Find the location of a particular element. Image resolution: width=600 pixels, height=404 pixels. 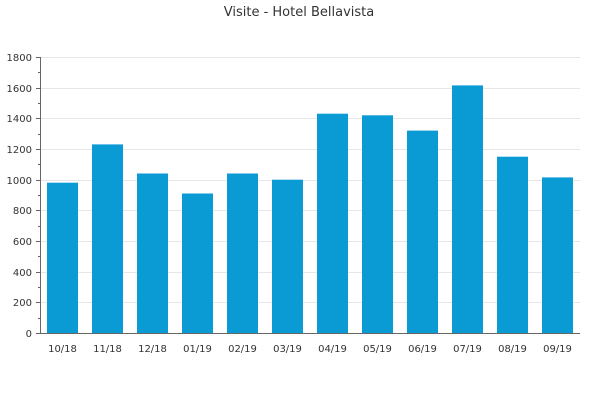

x-tick-label: 03/19 is located at coordinates (287, 349).